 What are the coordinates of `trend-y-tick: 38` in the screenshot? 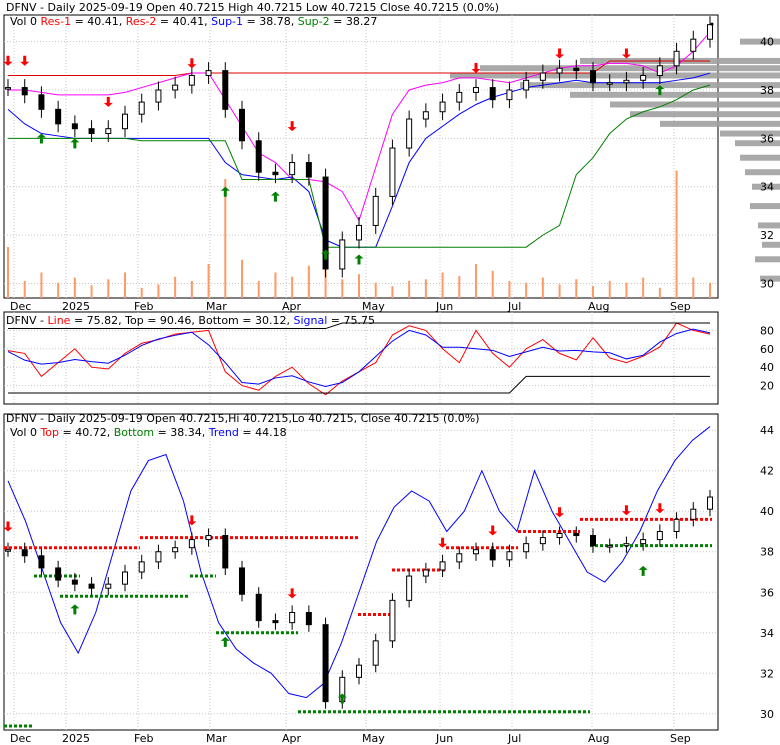 It's located at (767, 552).